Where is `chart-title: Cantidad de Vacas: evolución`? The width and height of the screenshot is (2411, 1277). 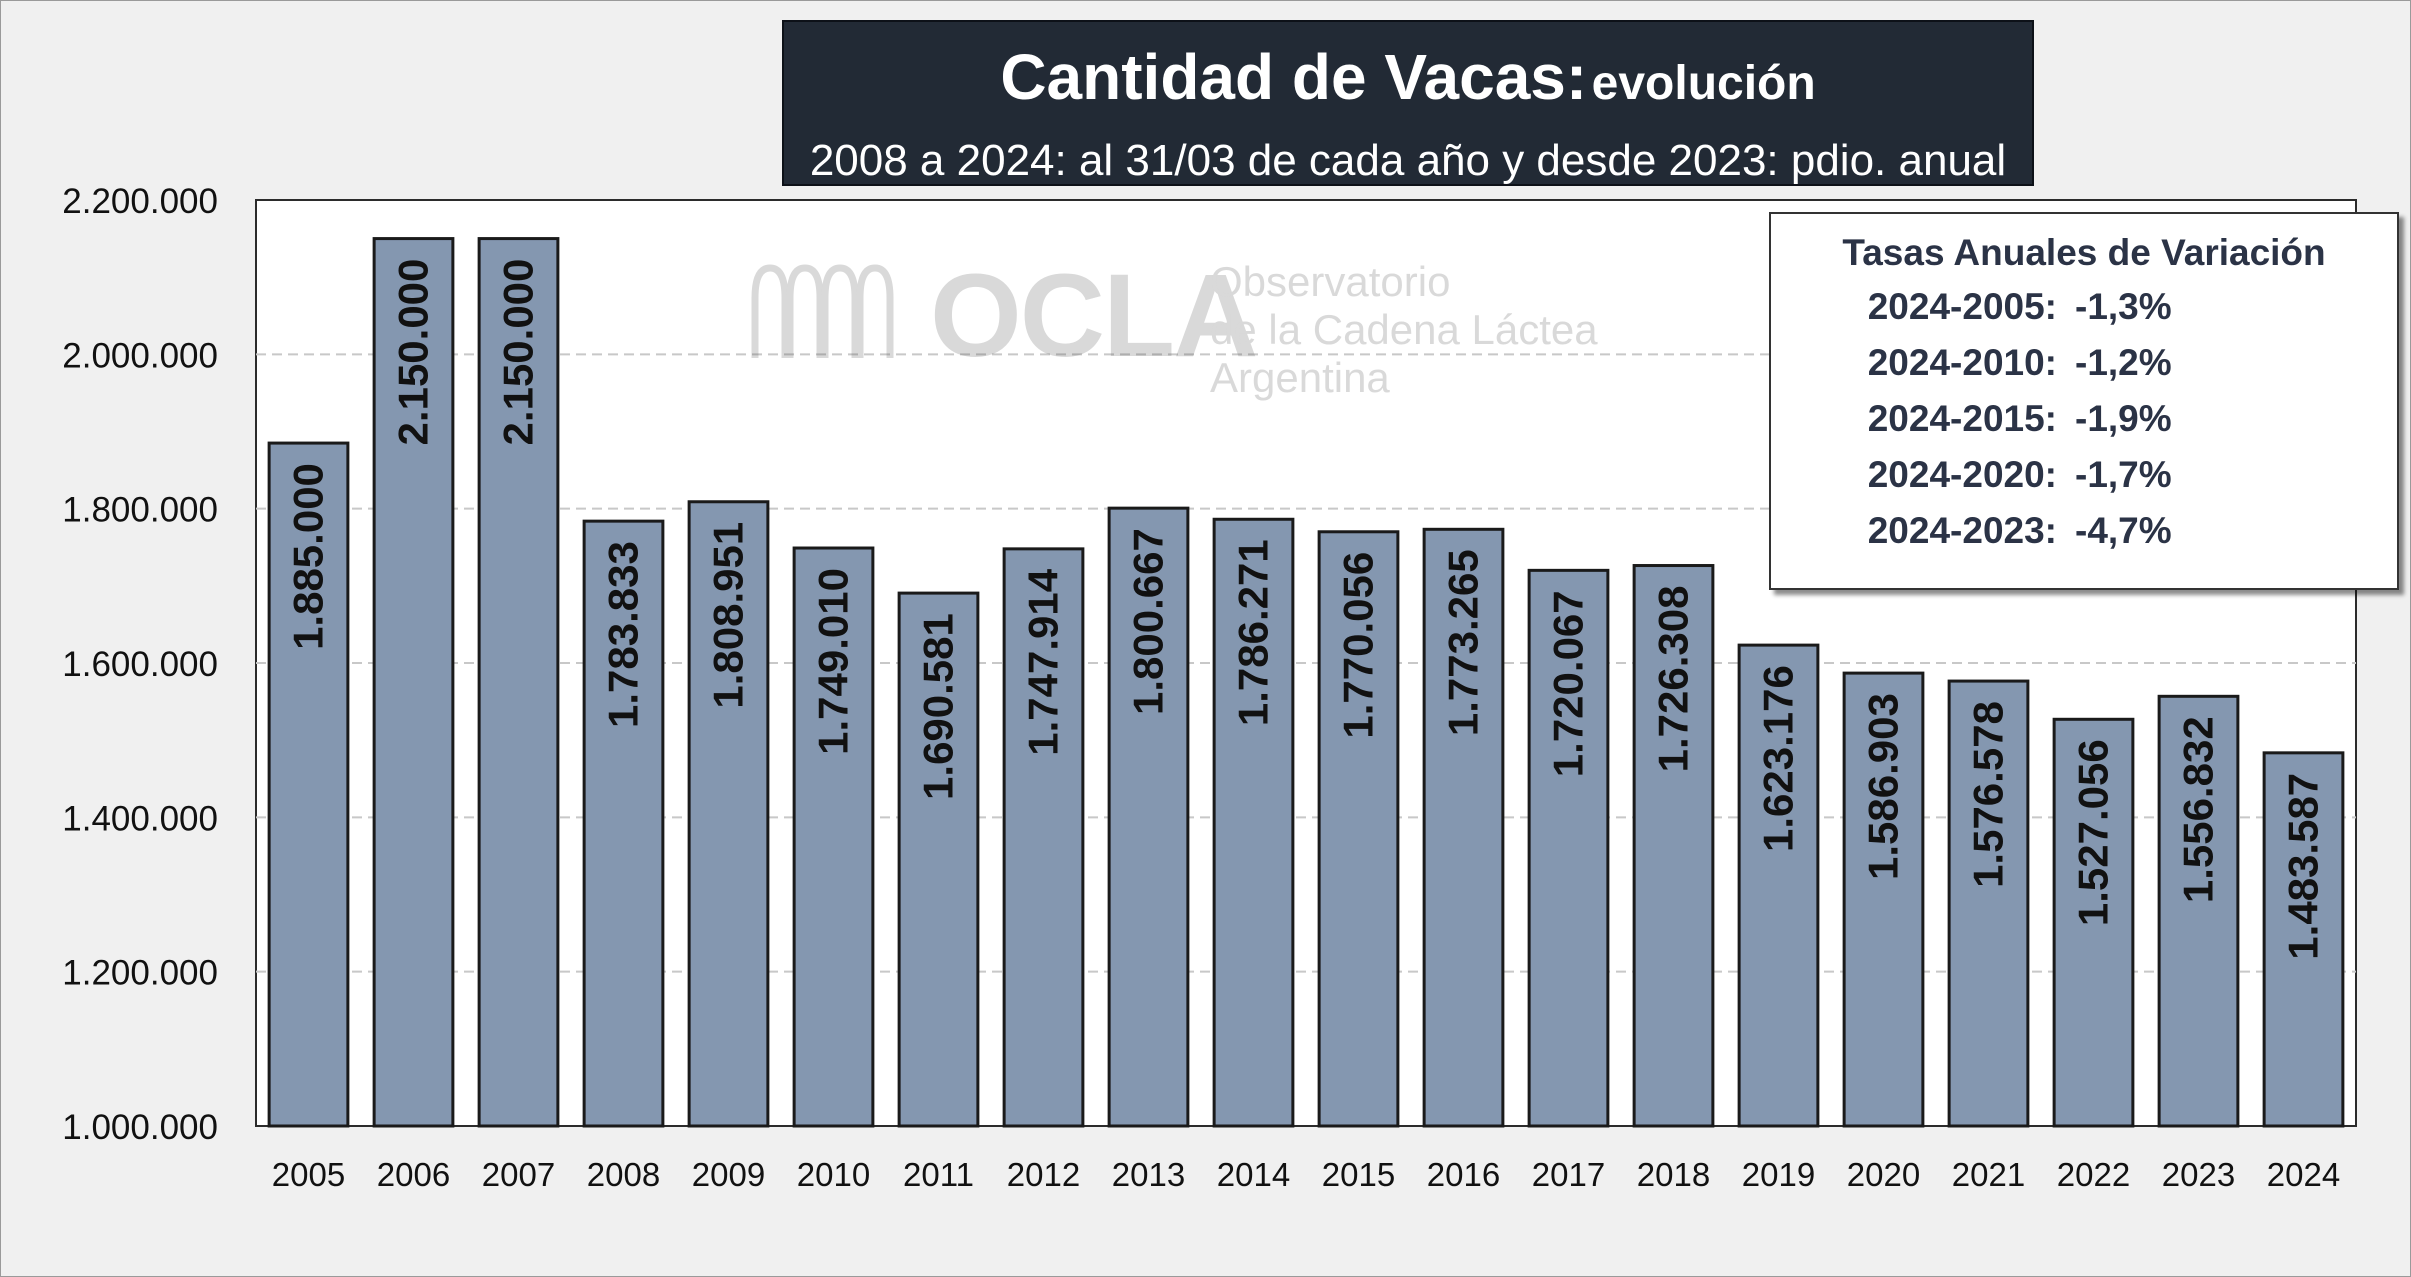
chart-title: Cantidad de Vacas: evolución is located at coordinates (1408, 86).